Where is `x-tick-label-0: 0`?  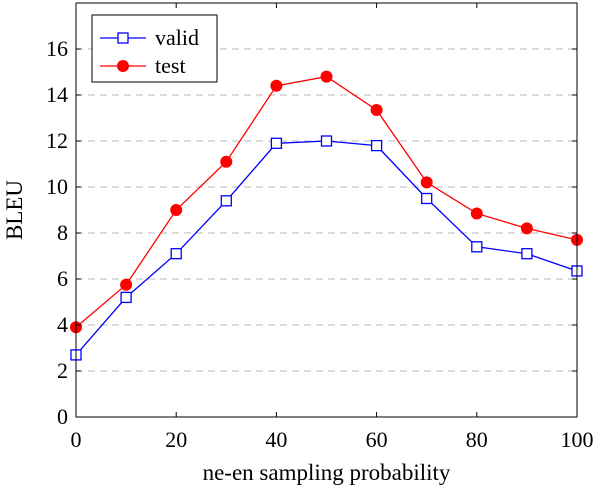 x-tick-label-0: 0 is located at coordinates (76, 439).